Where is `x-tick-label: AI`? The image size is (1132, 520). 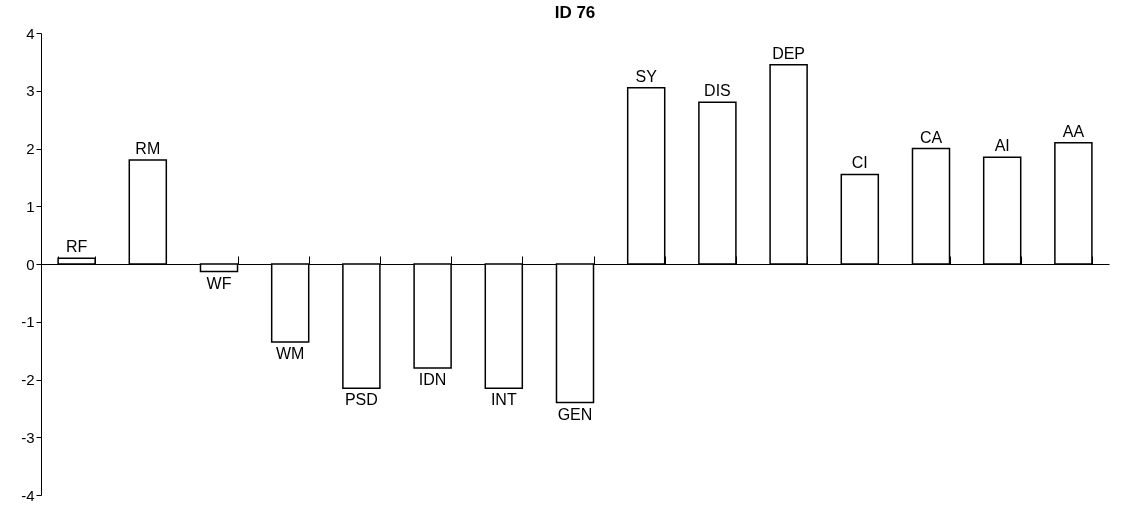 x-tick-label: AI is located at coordinates (1002, 146).